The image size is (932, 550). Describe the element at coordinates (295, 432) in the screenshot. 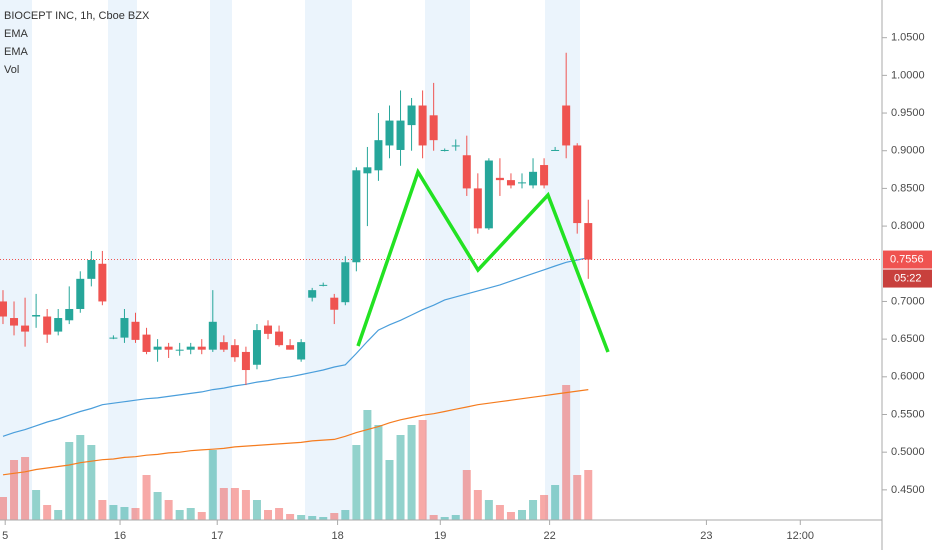

I see `ema-line` at that location.